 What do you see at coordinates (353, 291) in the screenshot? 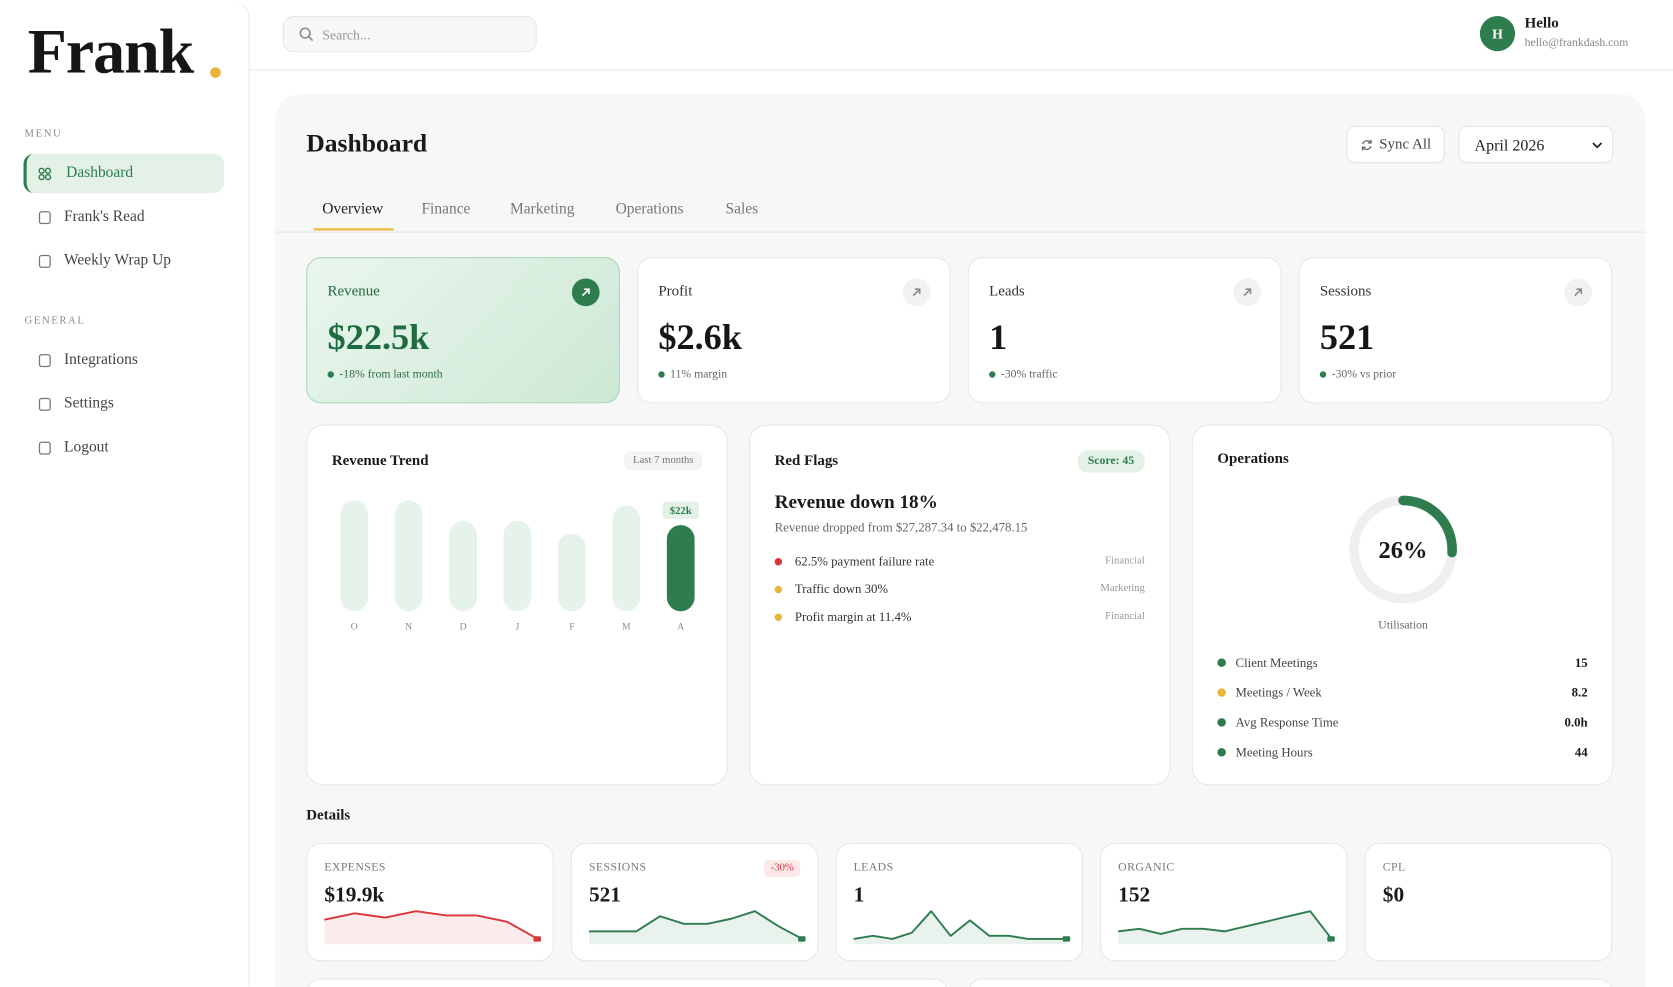
I see `kpi-label: Revenue` at bounding box center [353, 291].